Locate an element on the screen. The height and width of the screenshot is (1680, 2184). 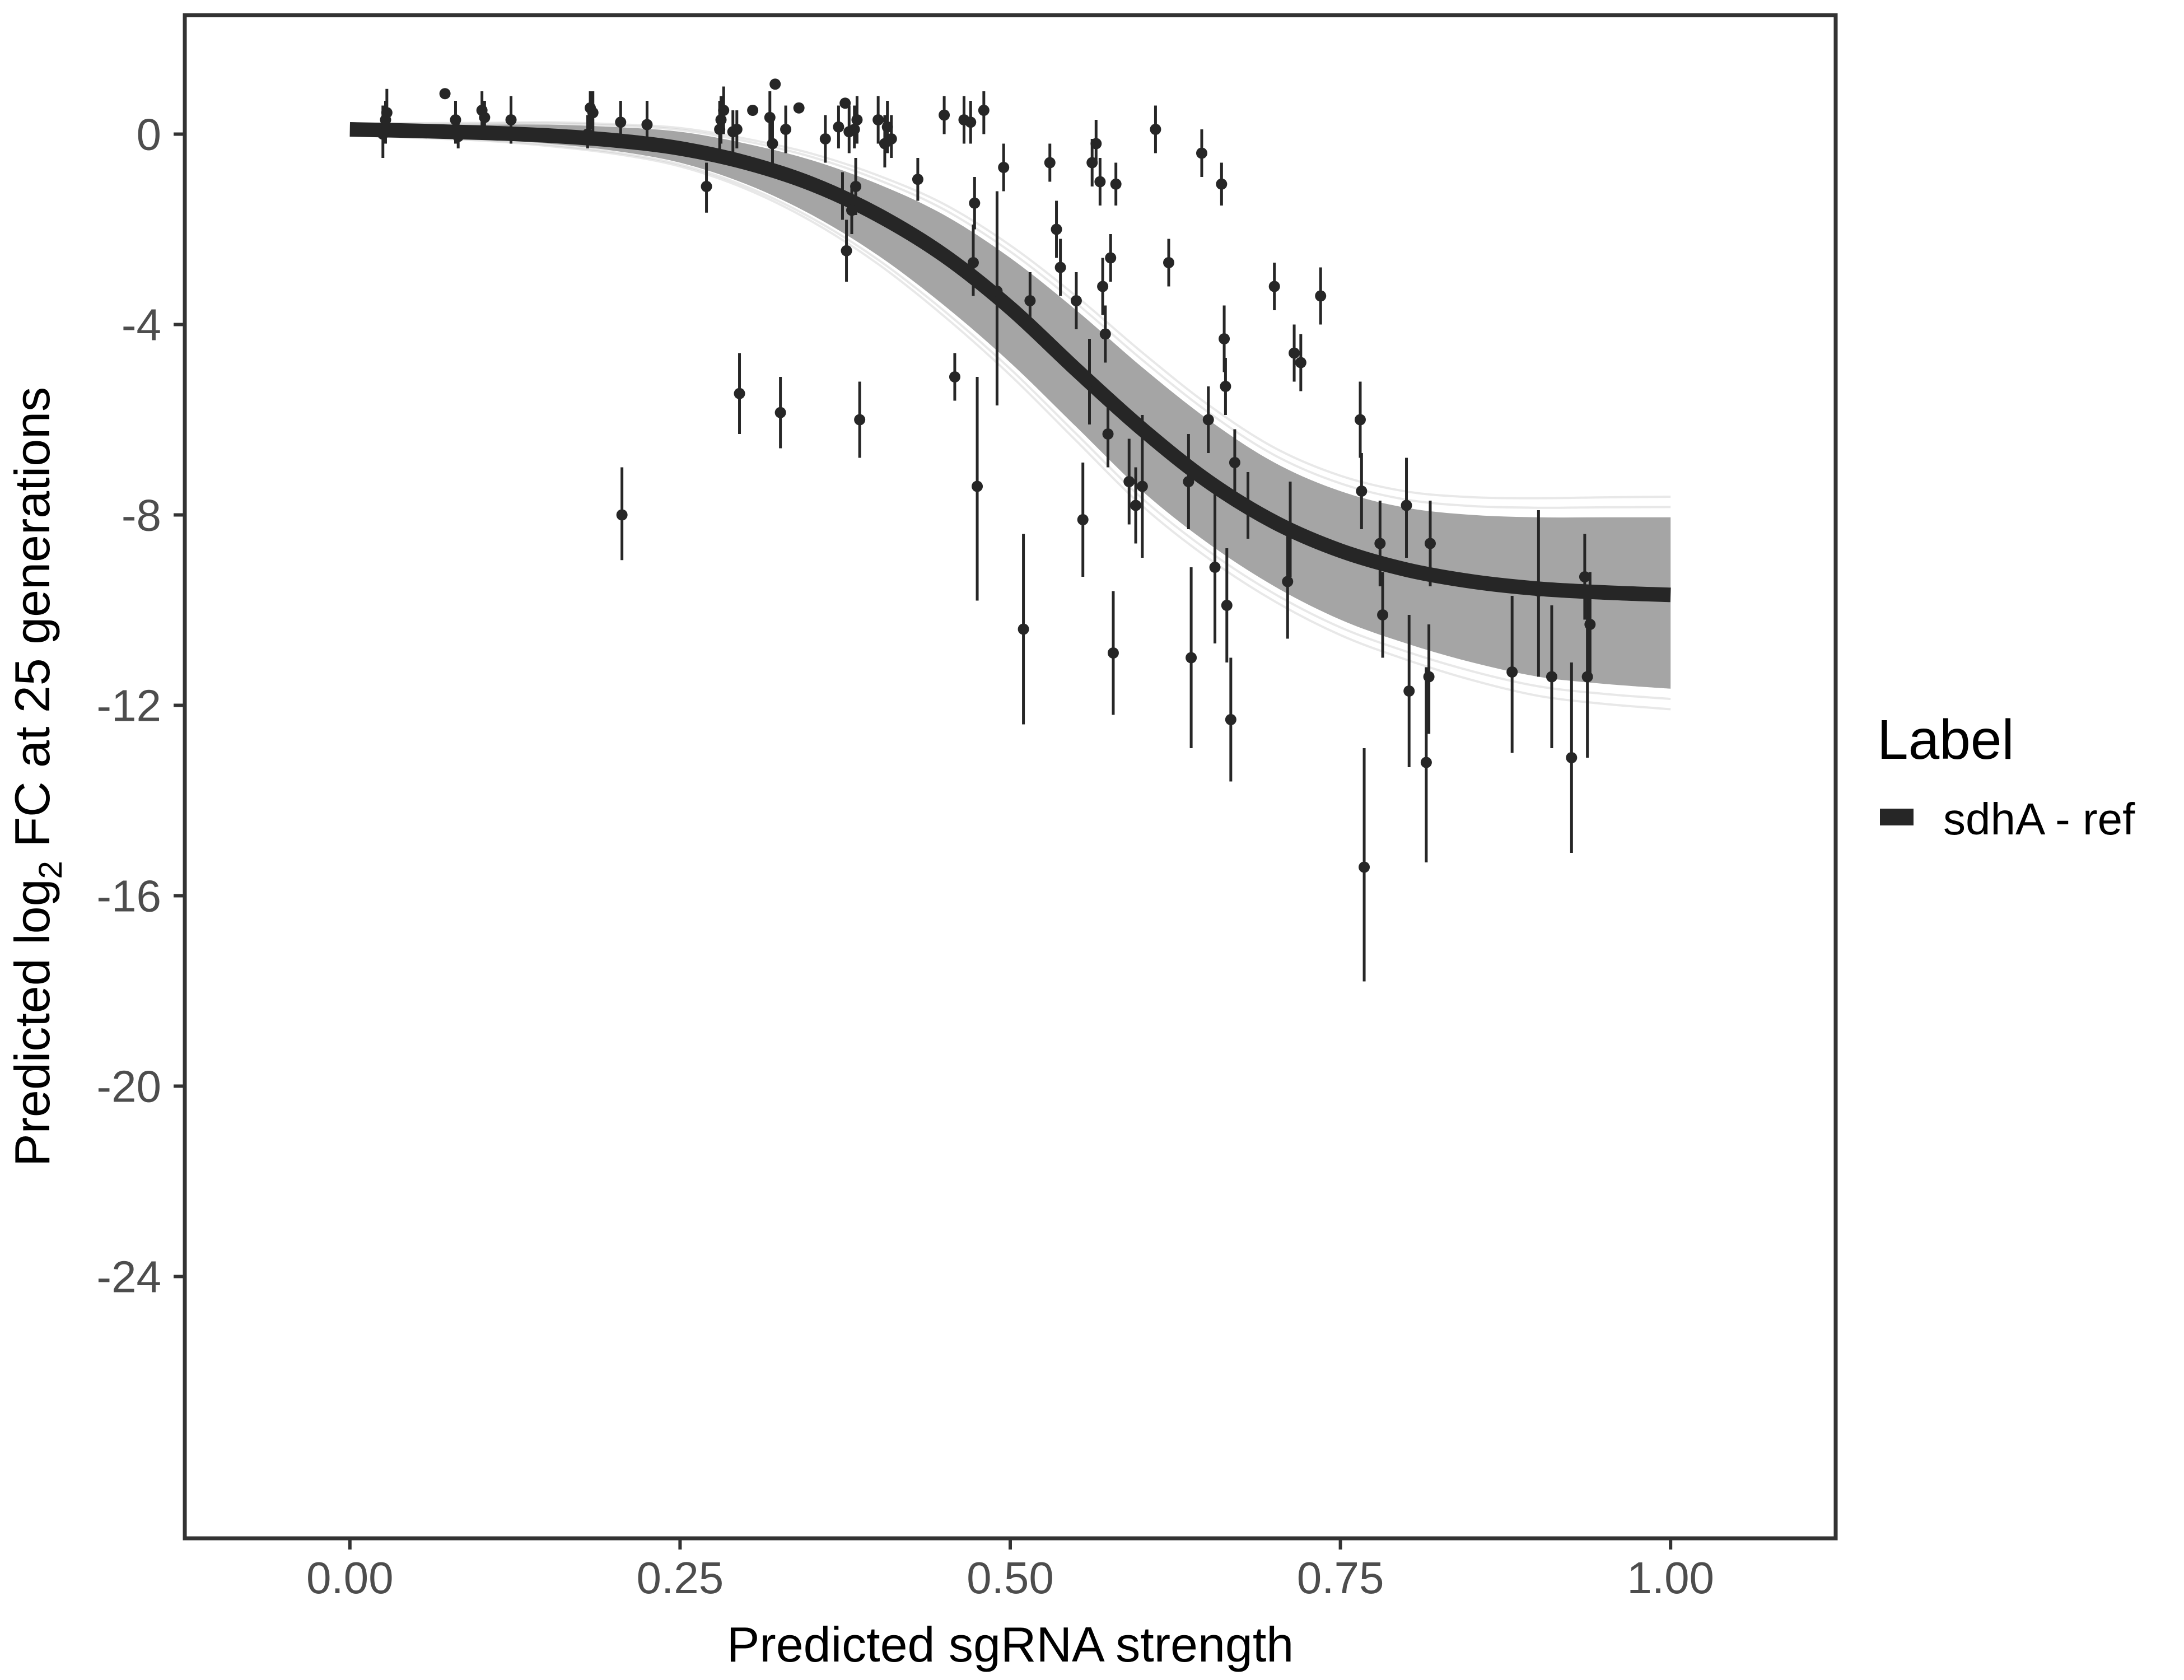
y-tick-label: 0 is located at coordinates (150, 135).